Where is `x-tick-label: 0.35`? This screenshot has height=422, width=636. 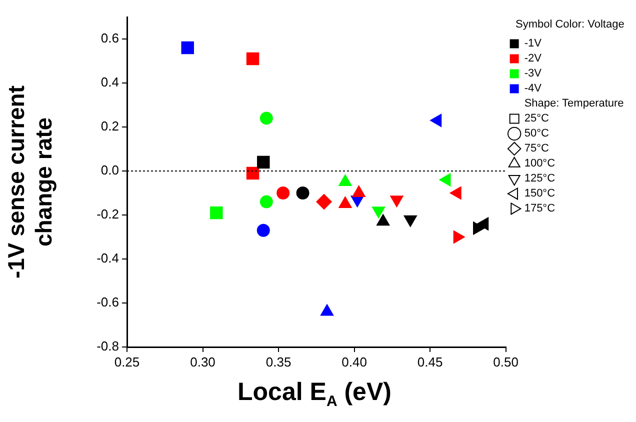 x-tick-label: 0.35 is located at coordinates (279, 362).